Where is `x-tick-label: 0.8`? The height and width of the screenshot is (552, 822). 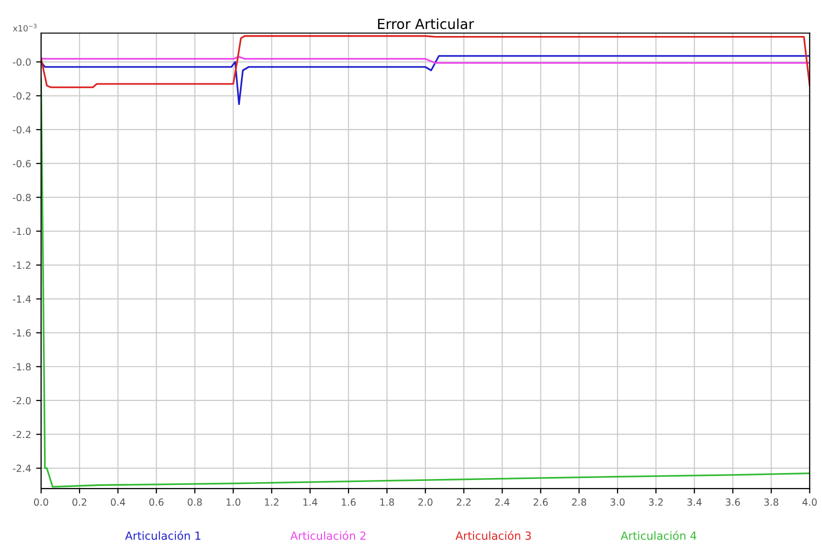 x-tick-label: 0.8 is located at coordinates (195, 502).